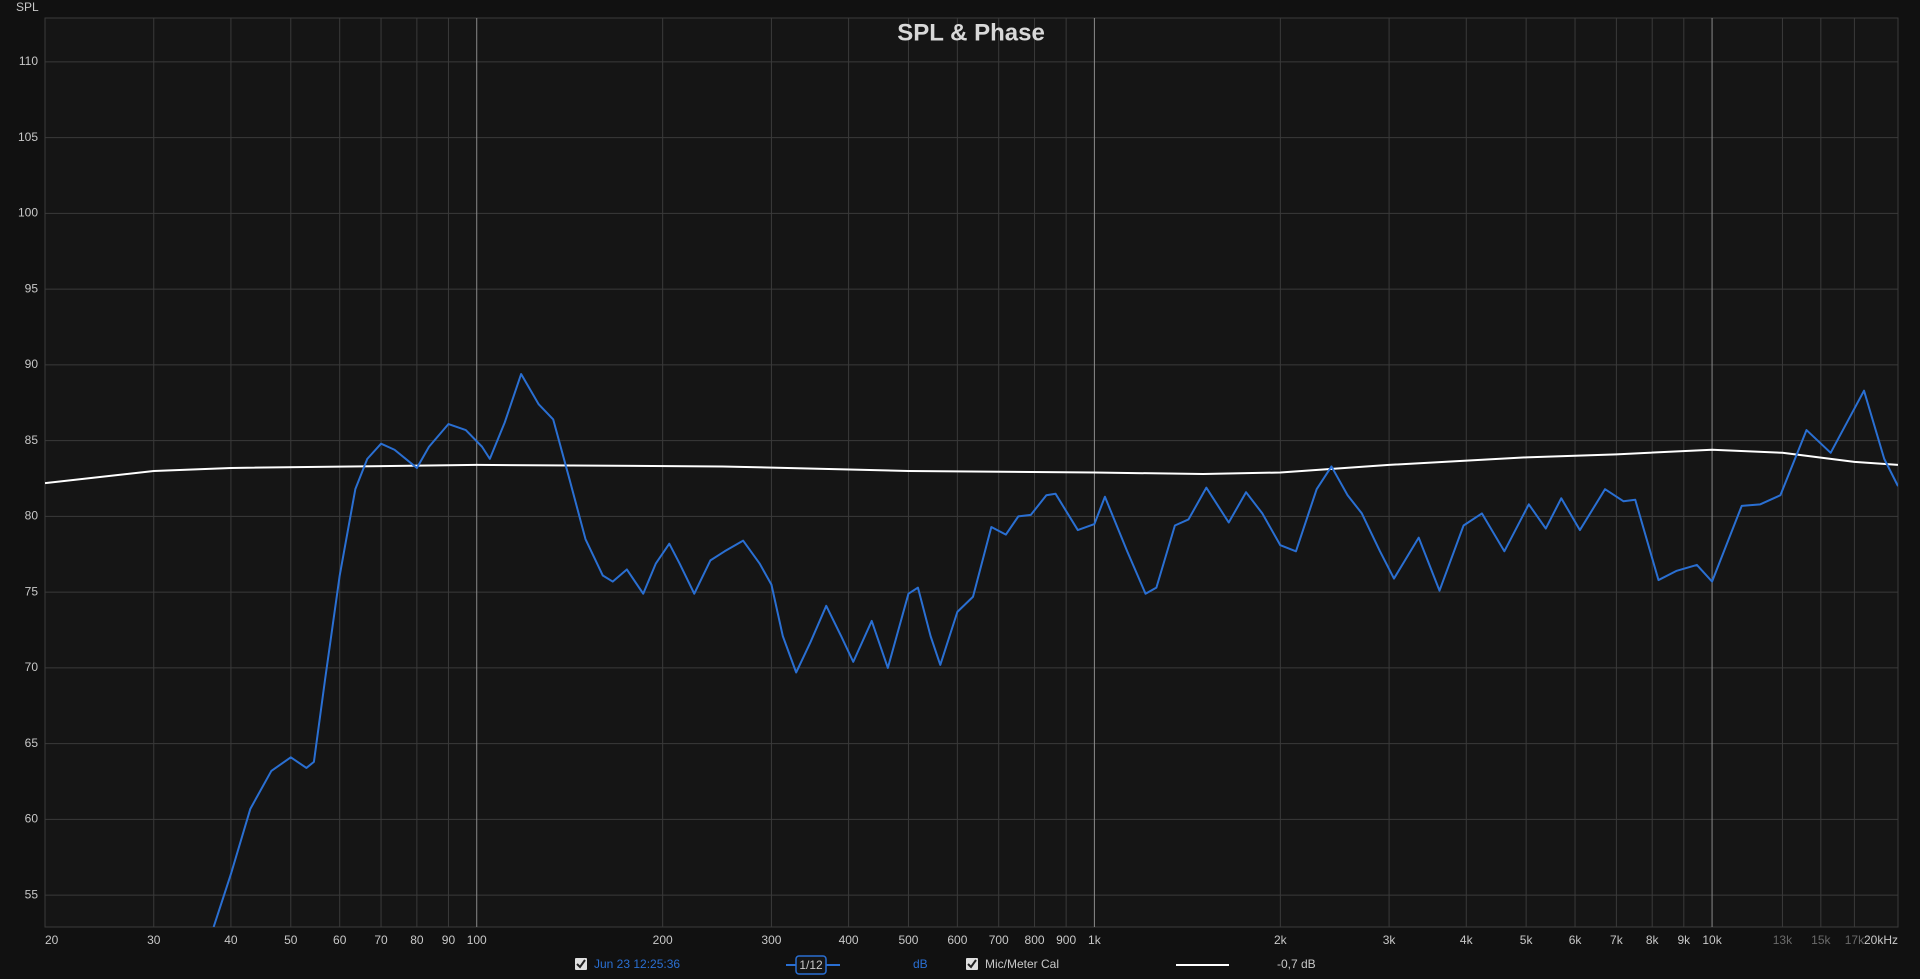 The width and height of the screenshot is (1920, 979). What do you see at coordinates (32, 667) in the screenshot?
I see `y-tick-label: 70` at bounding box center [32, 667].